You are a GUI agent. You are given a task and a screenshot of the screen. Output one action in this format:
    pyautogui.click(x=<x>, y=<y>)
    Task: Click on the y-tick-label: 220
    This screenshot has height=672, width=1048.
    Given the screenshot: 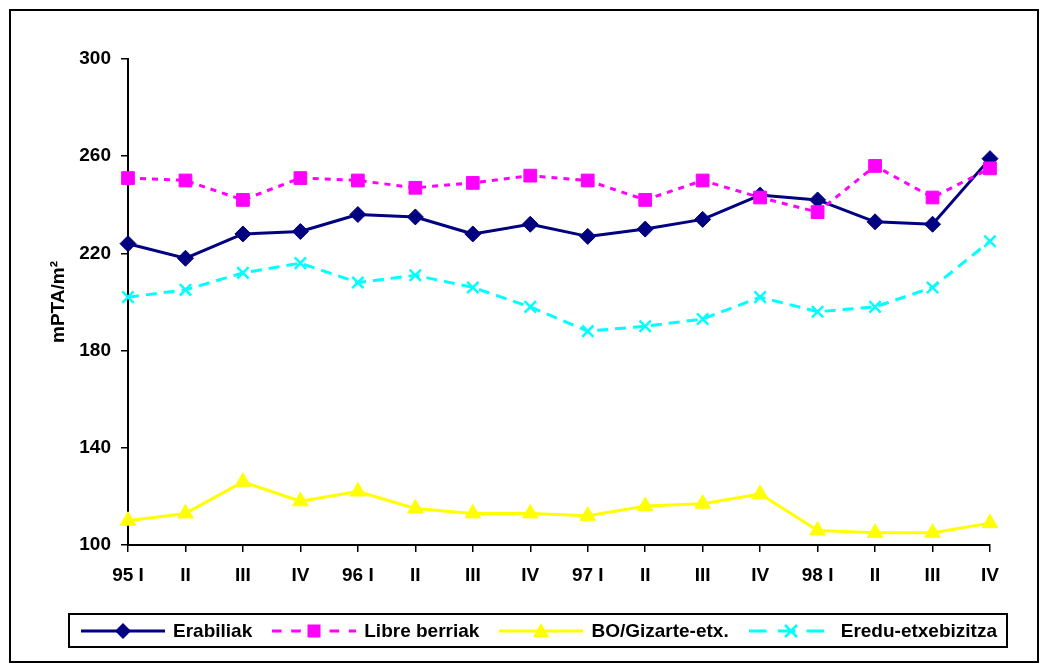 What is the action you would take?
    pyautogui.click(x=95, y=252)
    